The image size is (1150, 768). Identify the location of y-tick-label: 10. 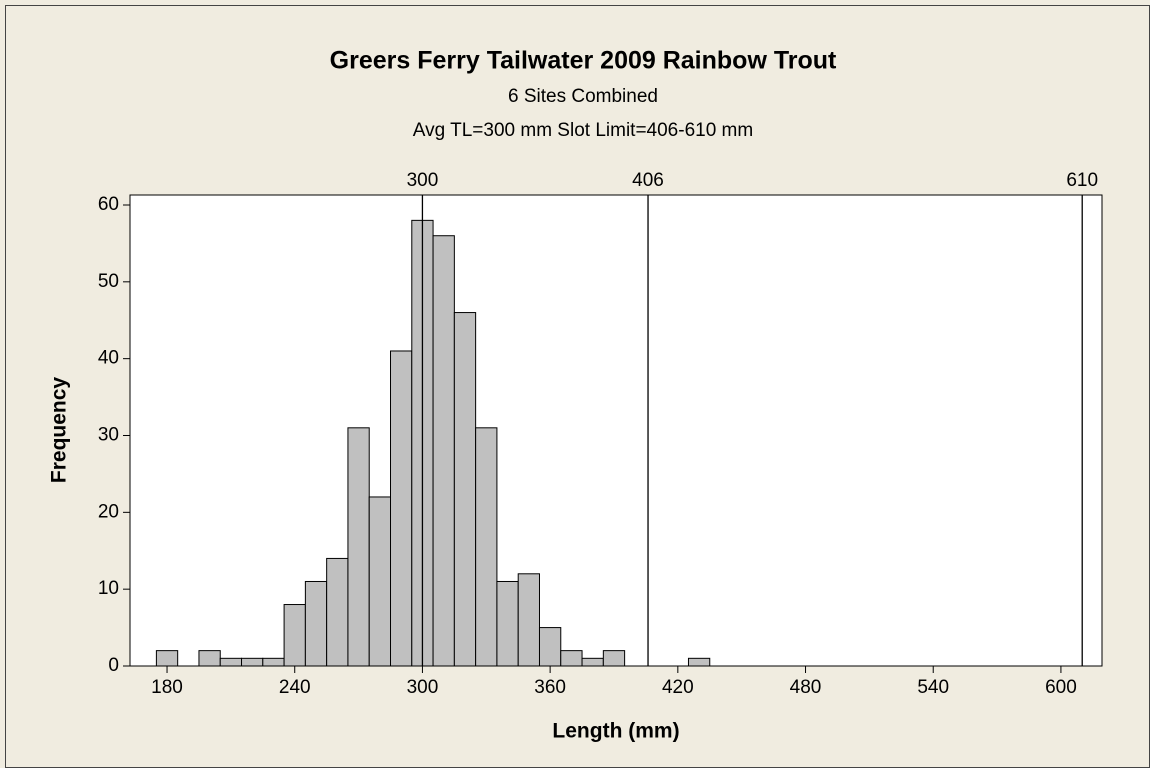
(108, 588).